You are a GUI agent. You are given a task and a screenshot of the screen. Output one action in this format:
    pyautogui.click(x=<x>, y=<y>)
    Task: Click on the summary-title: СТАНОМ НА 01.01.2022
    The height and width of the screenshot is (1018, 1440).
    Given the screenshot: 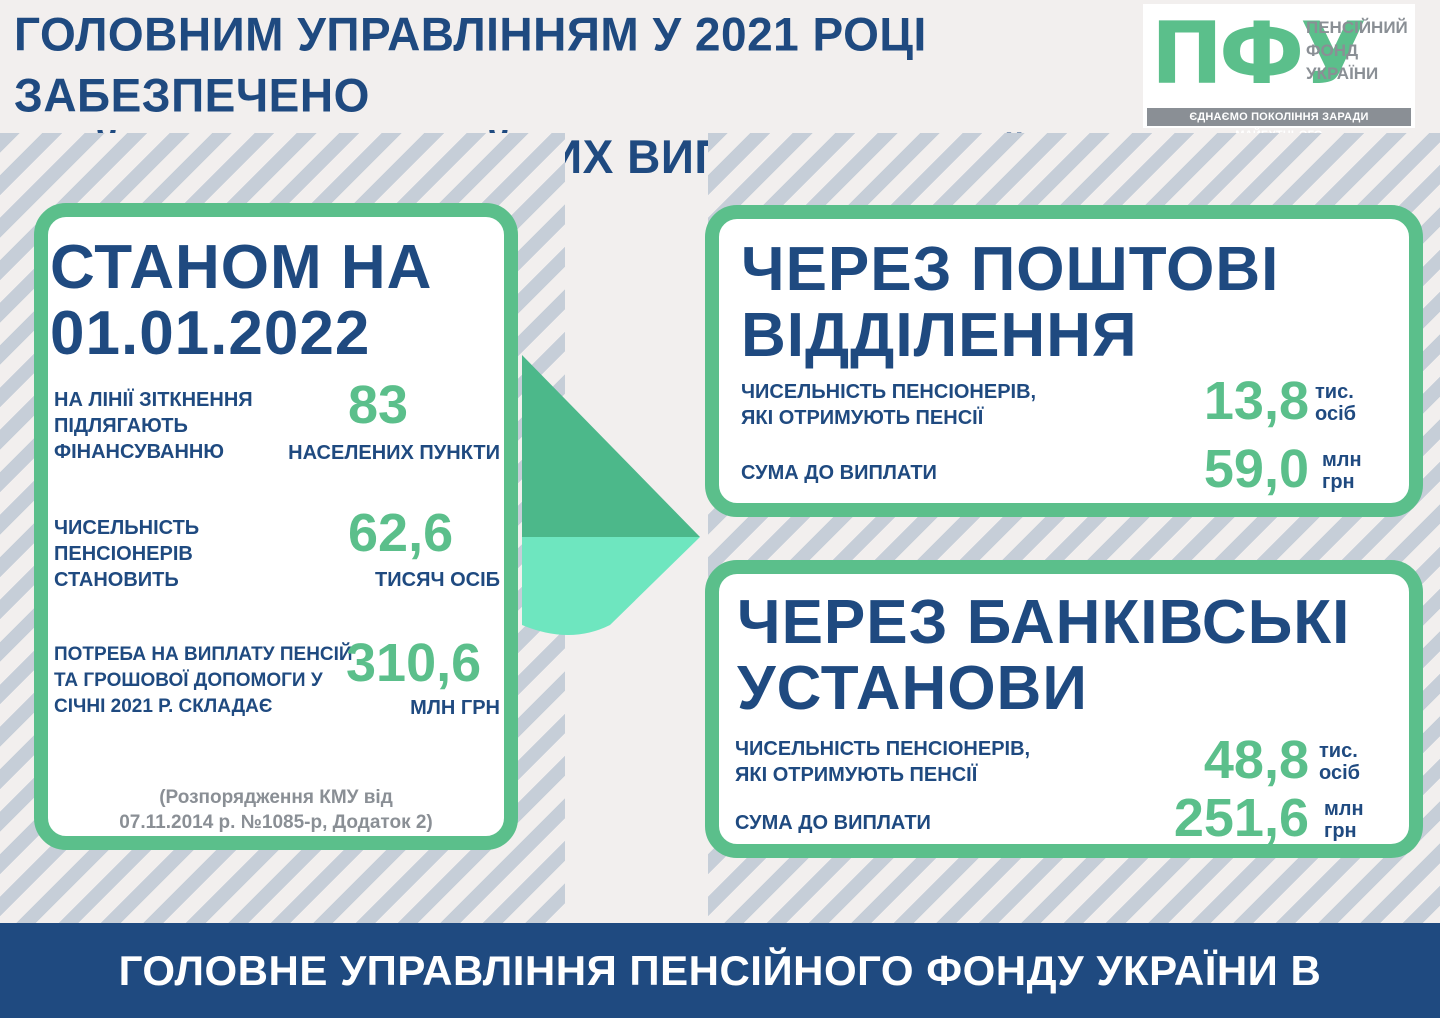 What is the action you would take?
    pyautogui.click(x=241, y=301)
    